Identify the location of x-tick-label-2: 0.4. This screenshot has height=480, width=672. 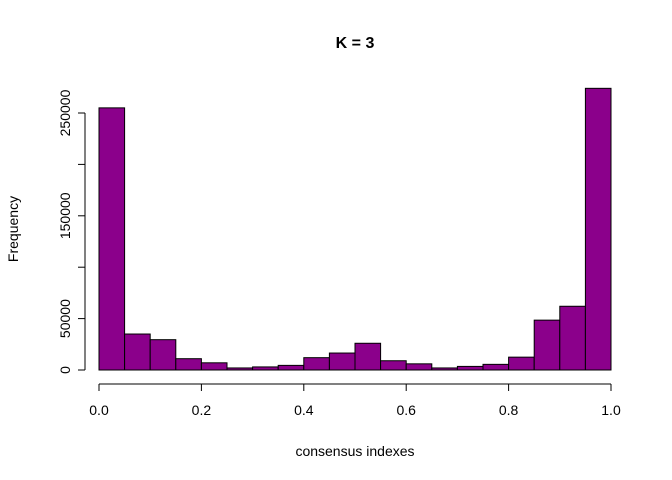
(304, 410).